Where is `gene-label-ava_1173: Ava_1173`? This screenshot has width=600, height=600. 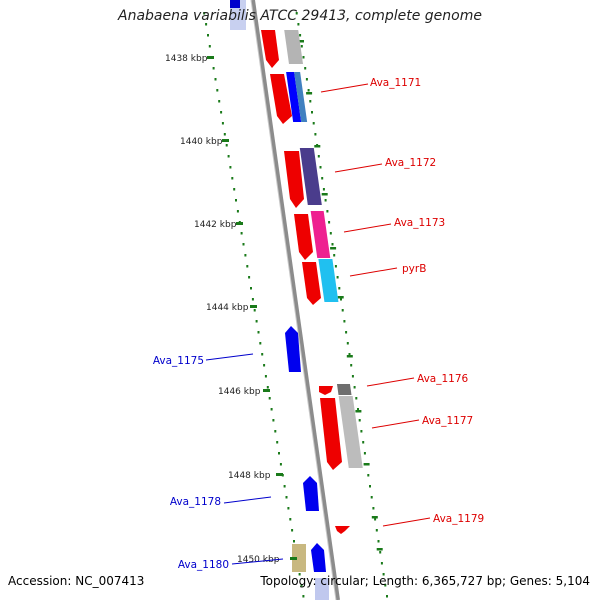
gene-label-ava_1173: Ava_1173 is located at coordinates (419, 223).